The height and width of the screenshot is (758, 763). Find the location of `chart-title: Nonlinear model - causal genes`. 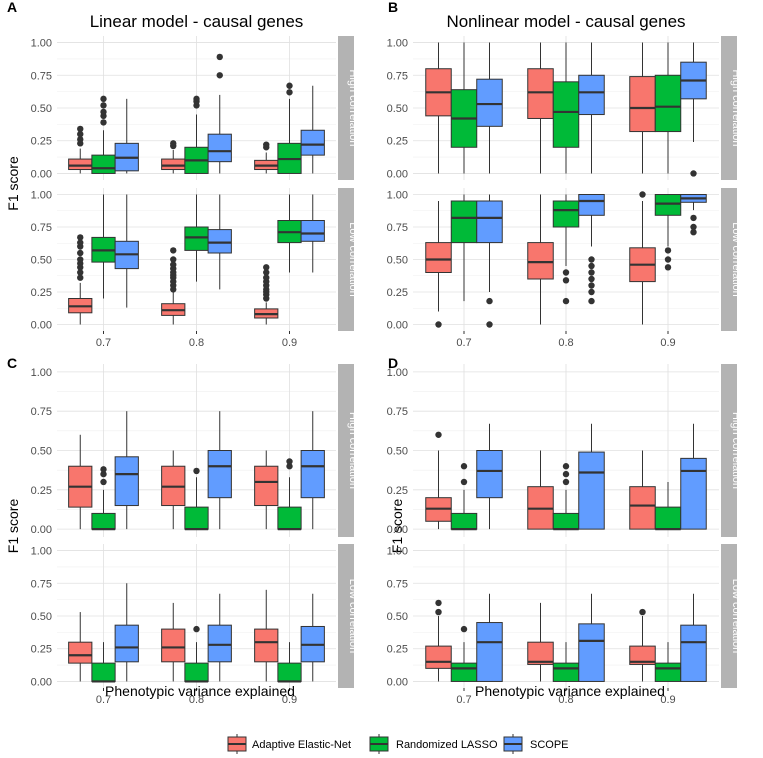

chart-title: Nonlinear model - causal genes is located at coordinates (565, 21).